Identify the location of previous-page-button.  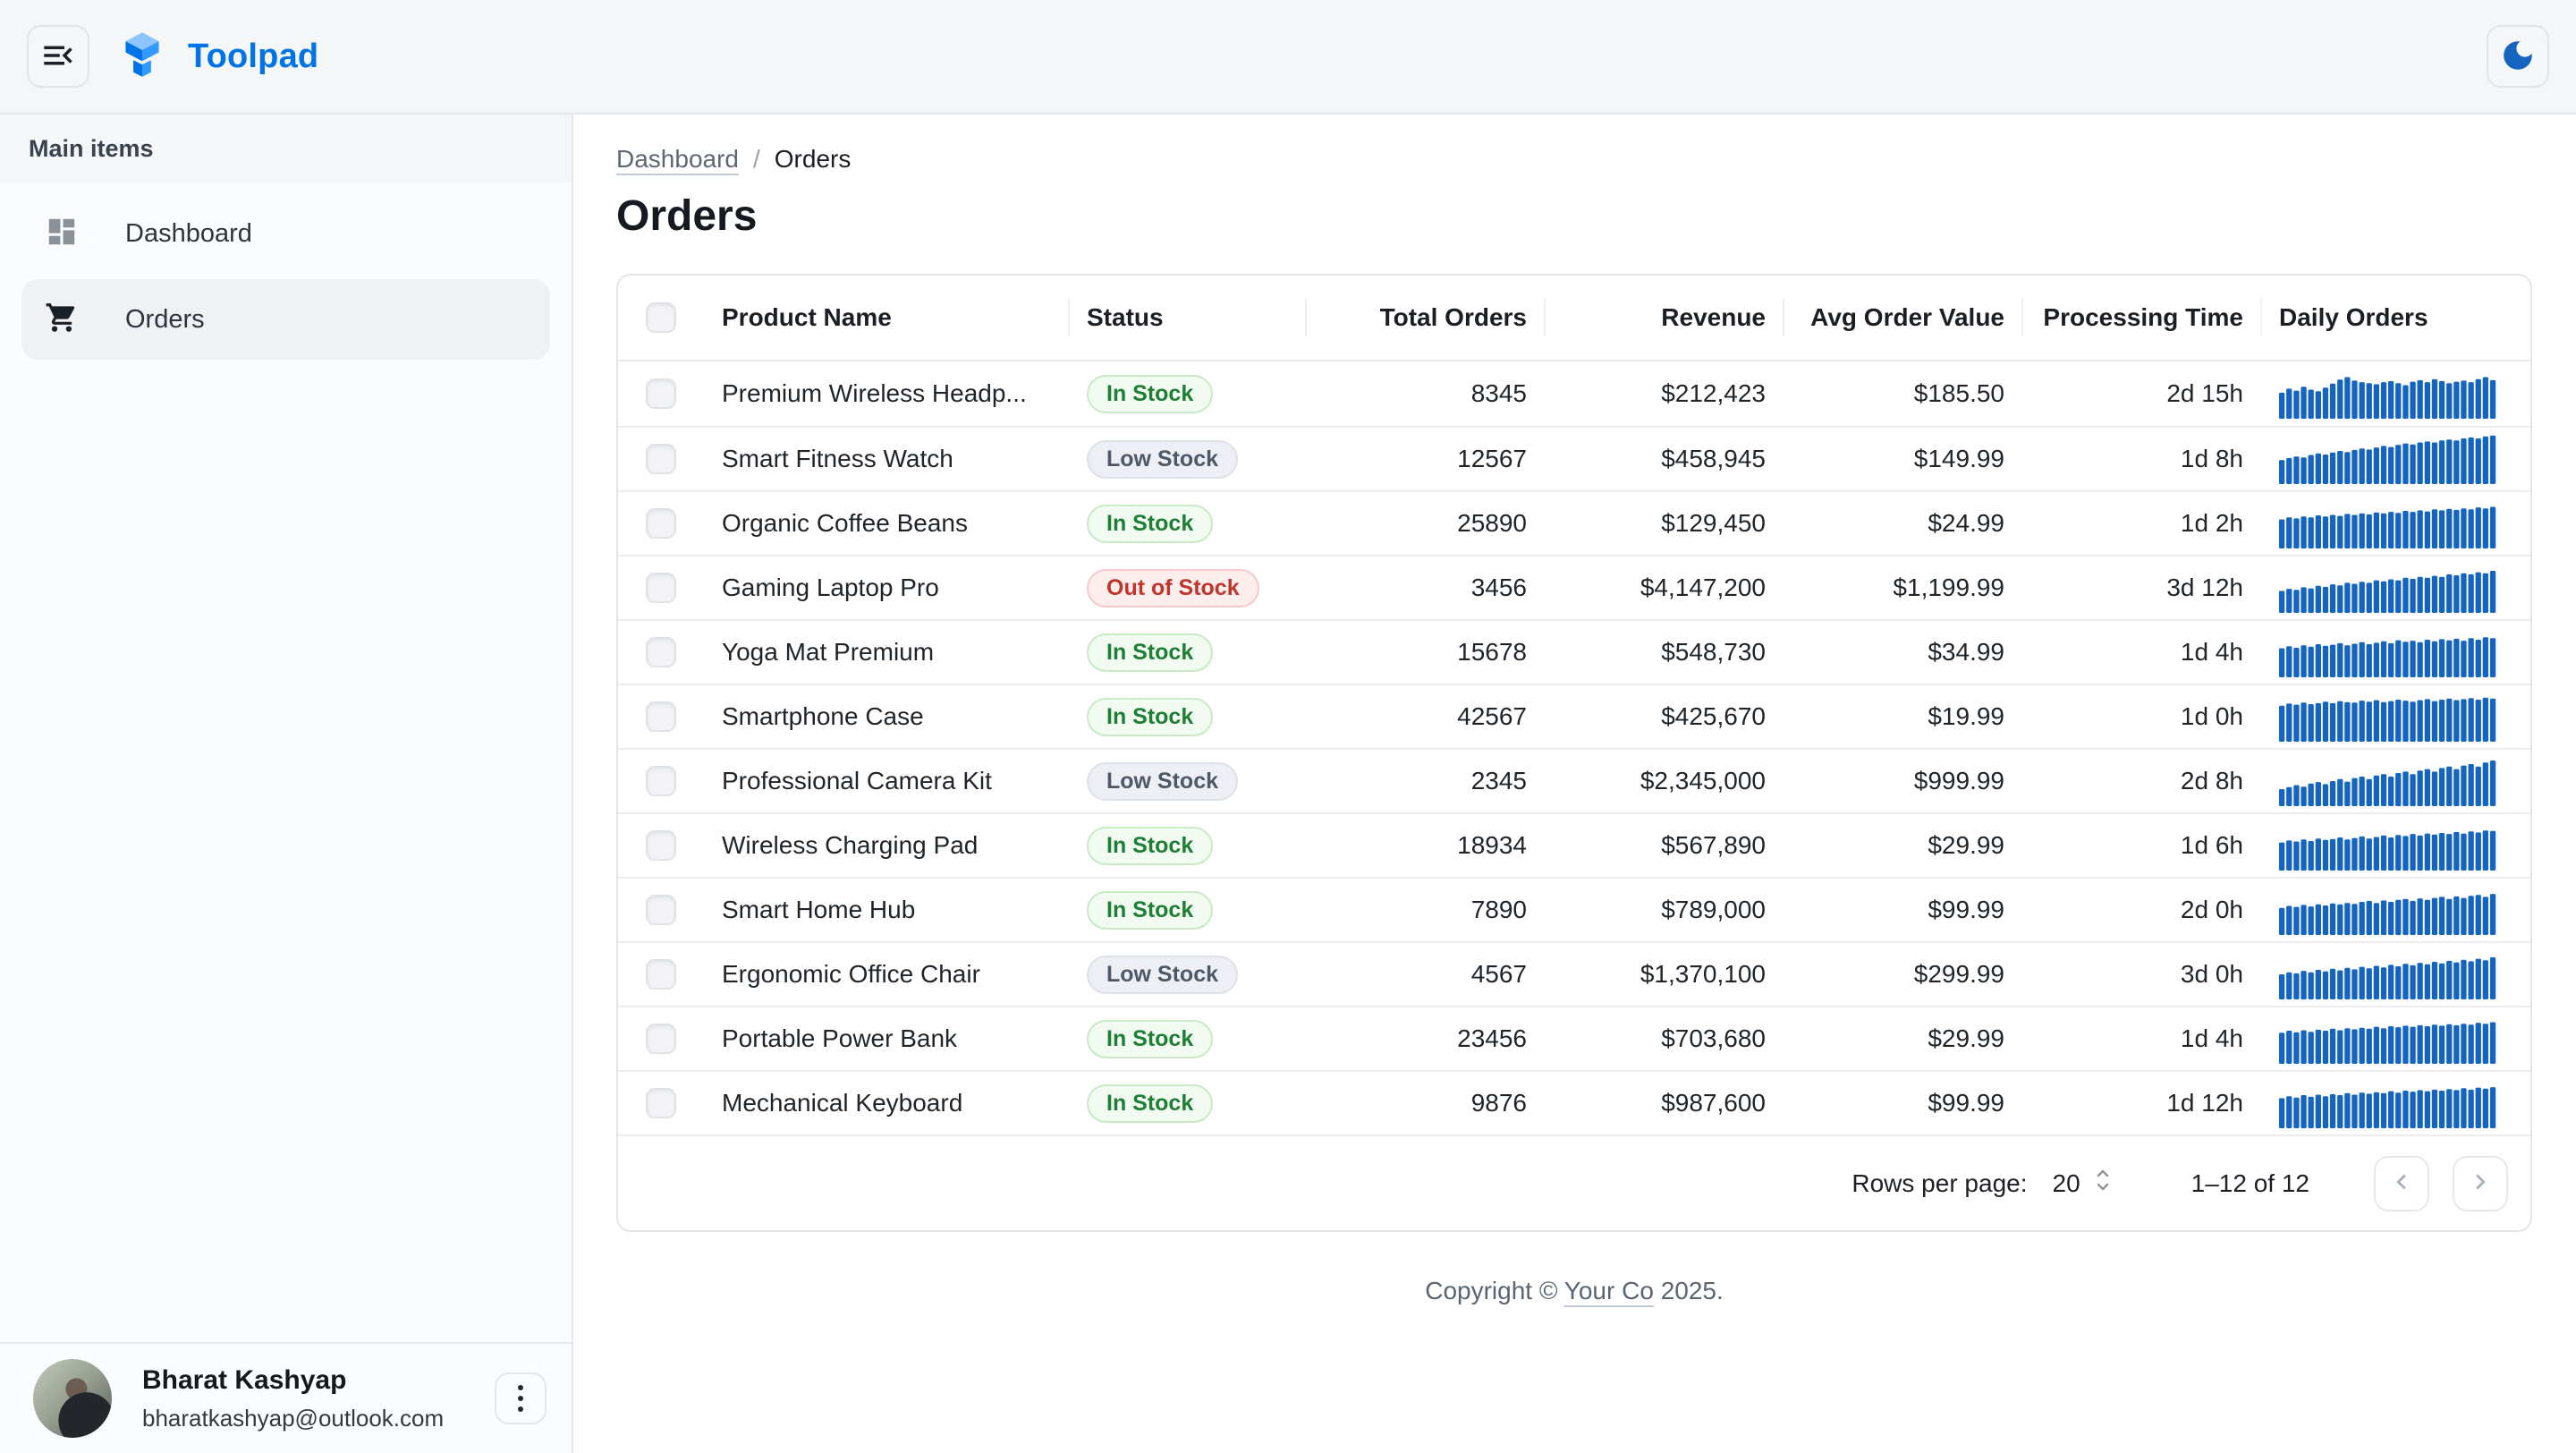
(2401, 1183).